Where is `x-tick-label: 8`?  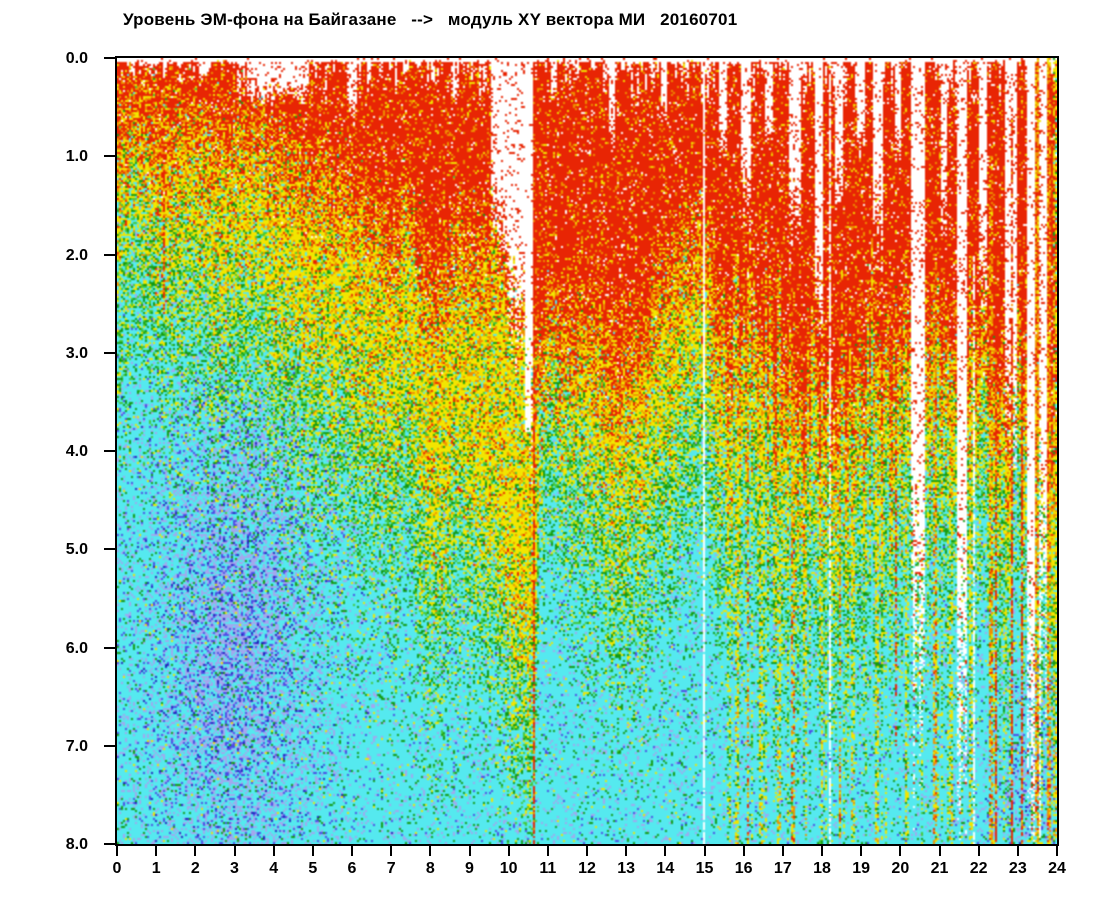 x-tick-label: 8 is located at coordinates (430, 868).